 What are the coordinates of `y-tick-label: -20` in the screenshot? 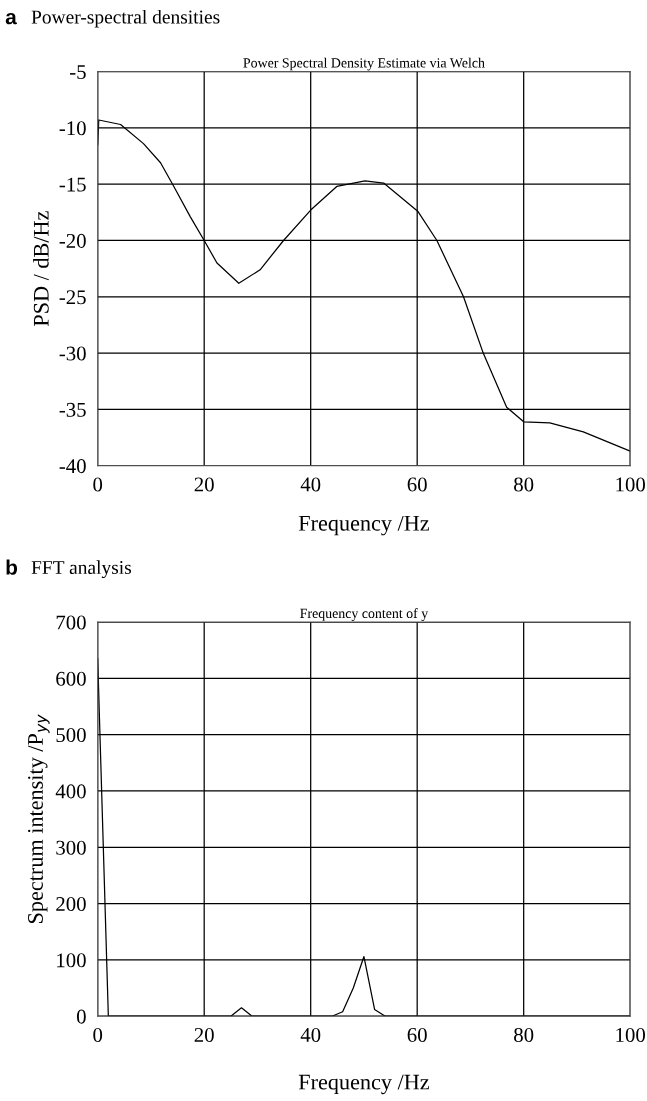 It's located at (72, 240).